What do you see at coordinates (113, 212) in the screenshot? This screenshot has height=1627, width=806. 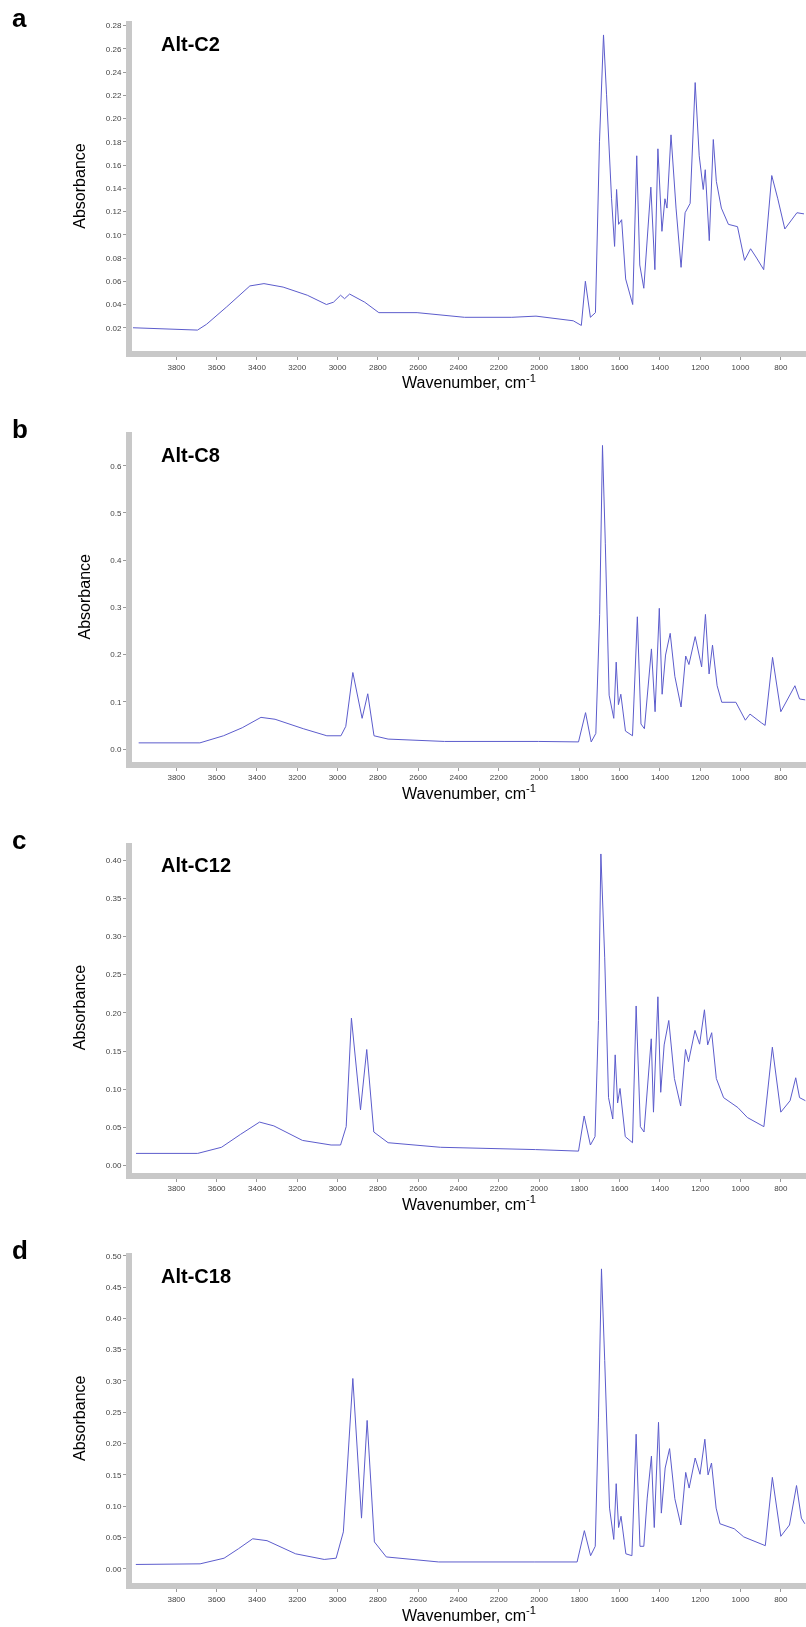 I see `y-tick-label: 0.12` at bounding box center [113, 212].